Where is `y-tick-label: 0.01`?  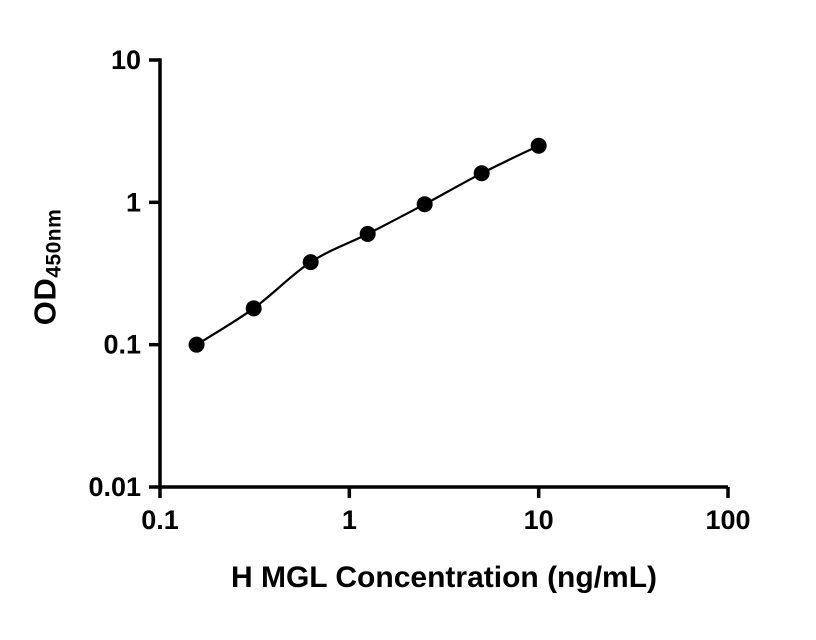 y-tick-label: 0.01 is located at coordinates (114, 487).